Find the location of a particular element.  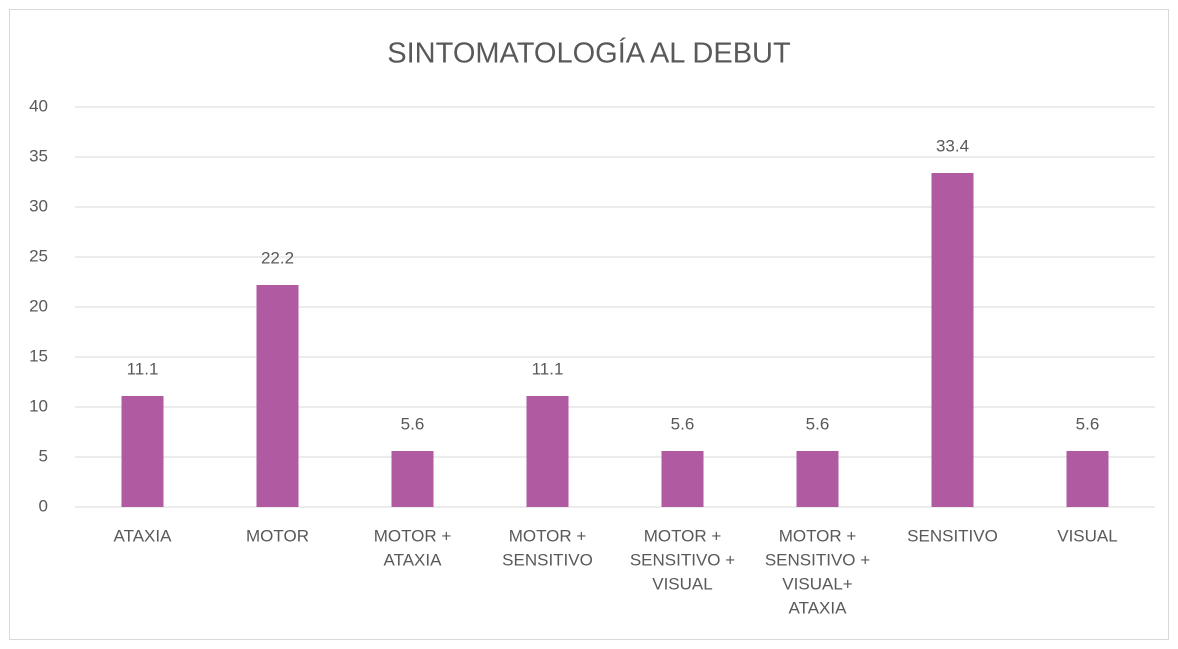

y-tick-label: 15 is located at coordinates (38, 355).